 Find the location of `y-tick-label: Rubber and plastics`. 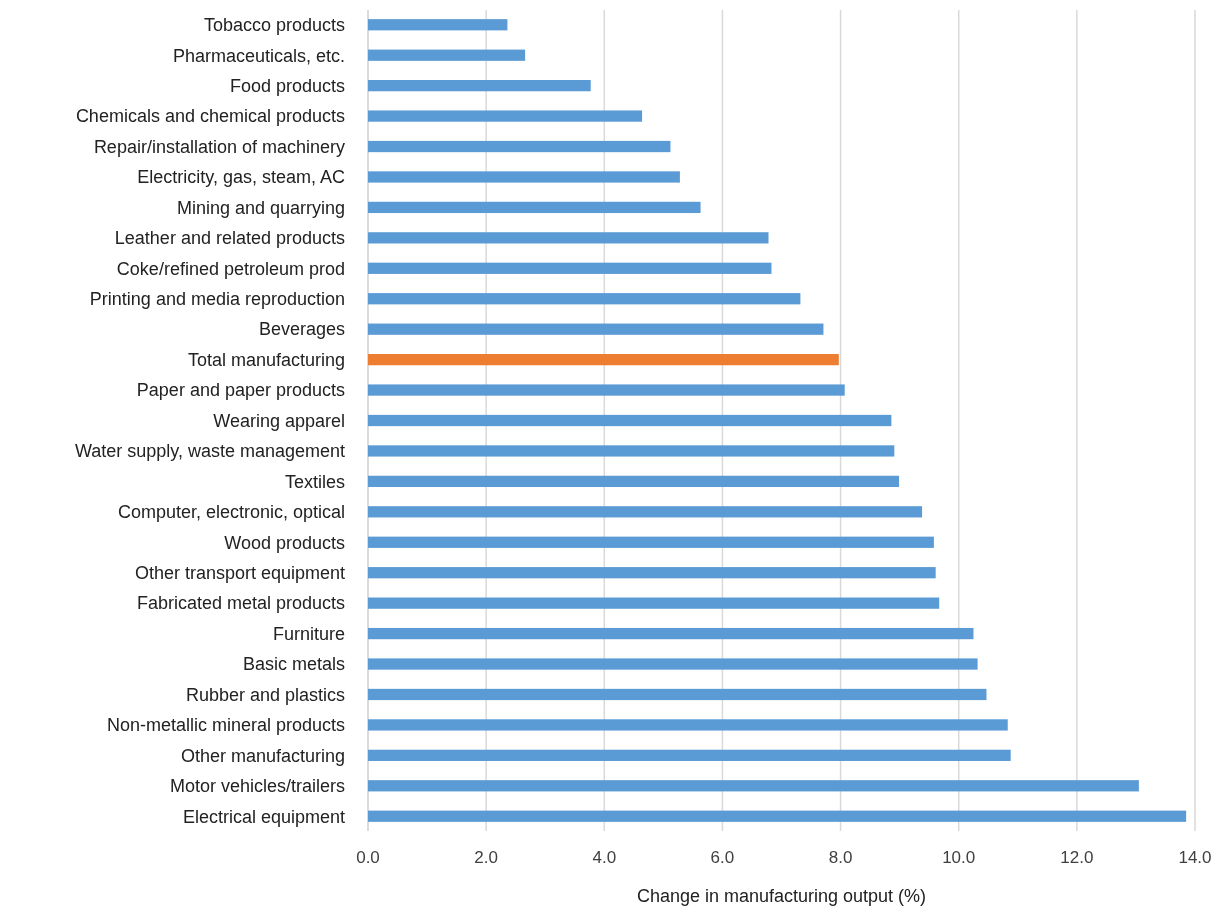

y-tick-label: Rubber and plastics is located at coordinates (265, 694).